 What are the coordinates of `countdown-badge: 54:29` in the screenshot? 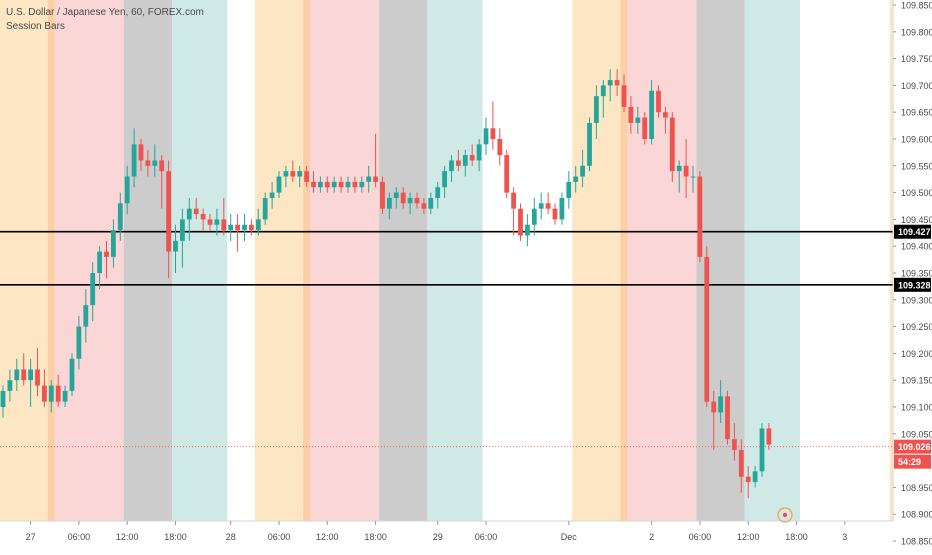 It's located at (912, 461).